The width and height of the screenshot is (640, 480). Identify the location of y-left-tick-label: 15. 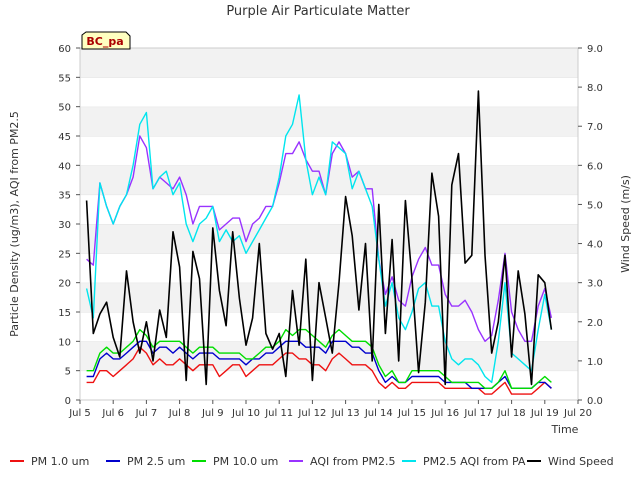
(64, 313).